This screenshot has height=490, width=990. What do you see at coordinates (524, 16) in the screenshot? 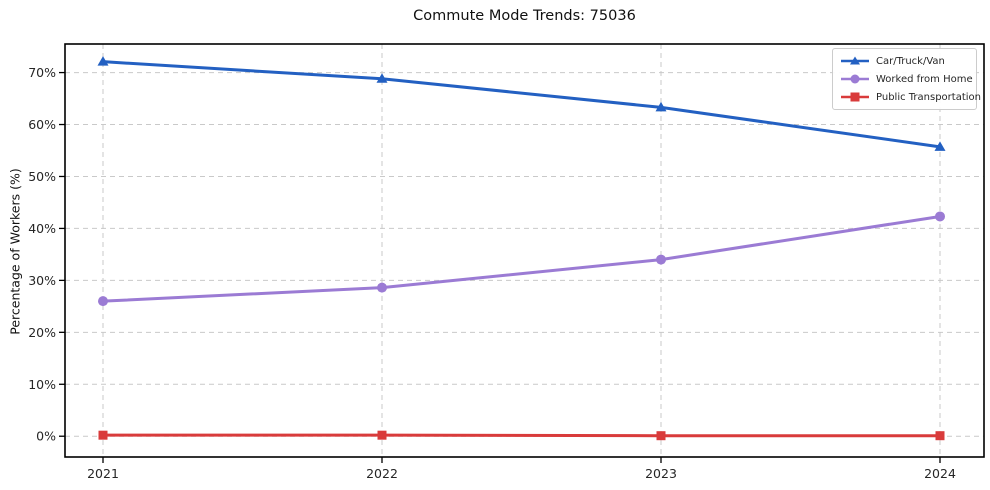
I see `chart-title: Commute Mode Trends: 75036` at bounding box center [524, 16].